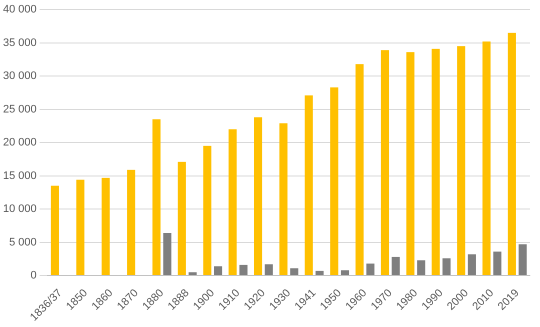  Describe the element at coordinates (19, 176) in the screenshot. I see `y-tick-label: 15 000` at that location.